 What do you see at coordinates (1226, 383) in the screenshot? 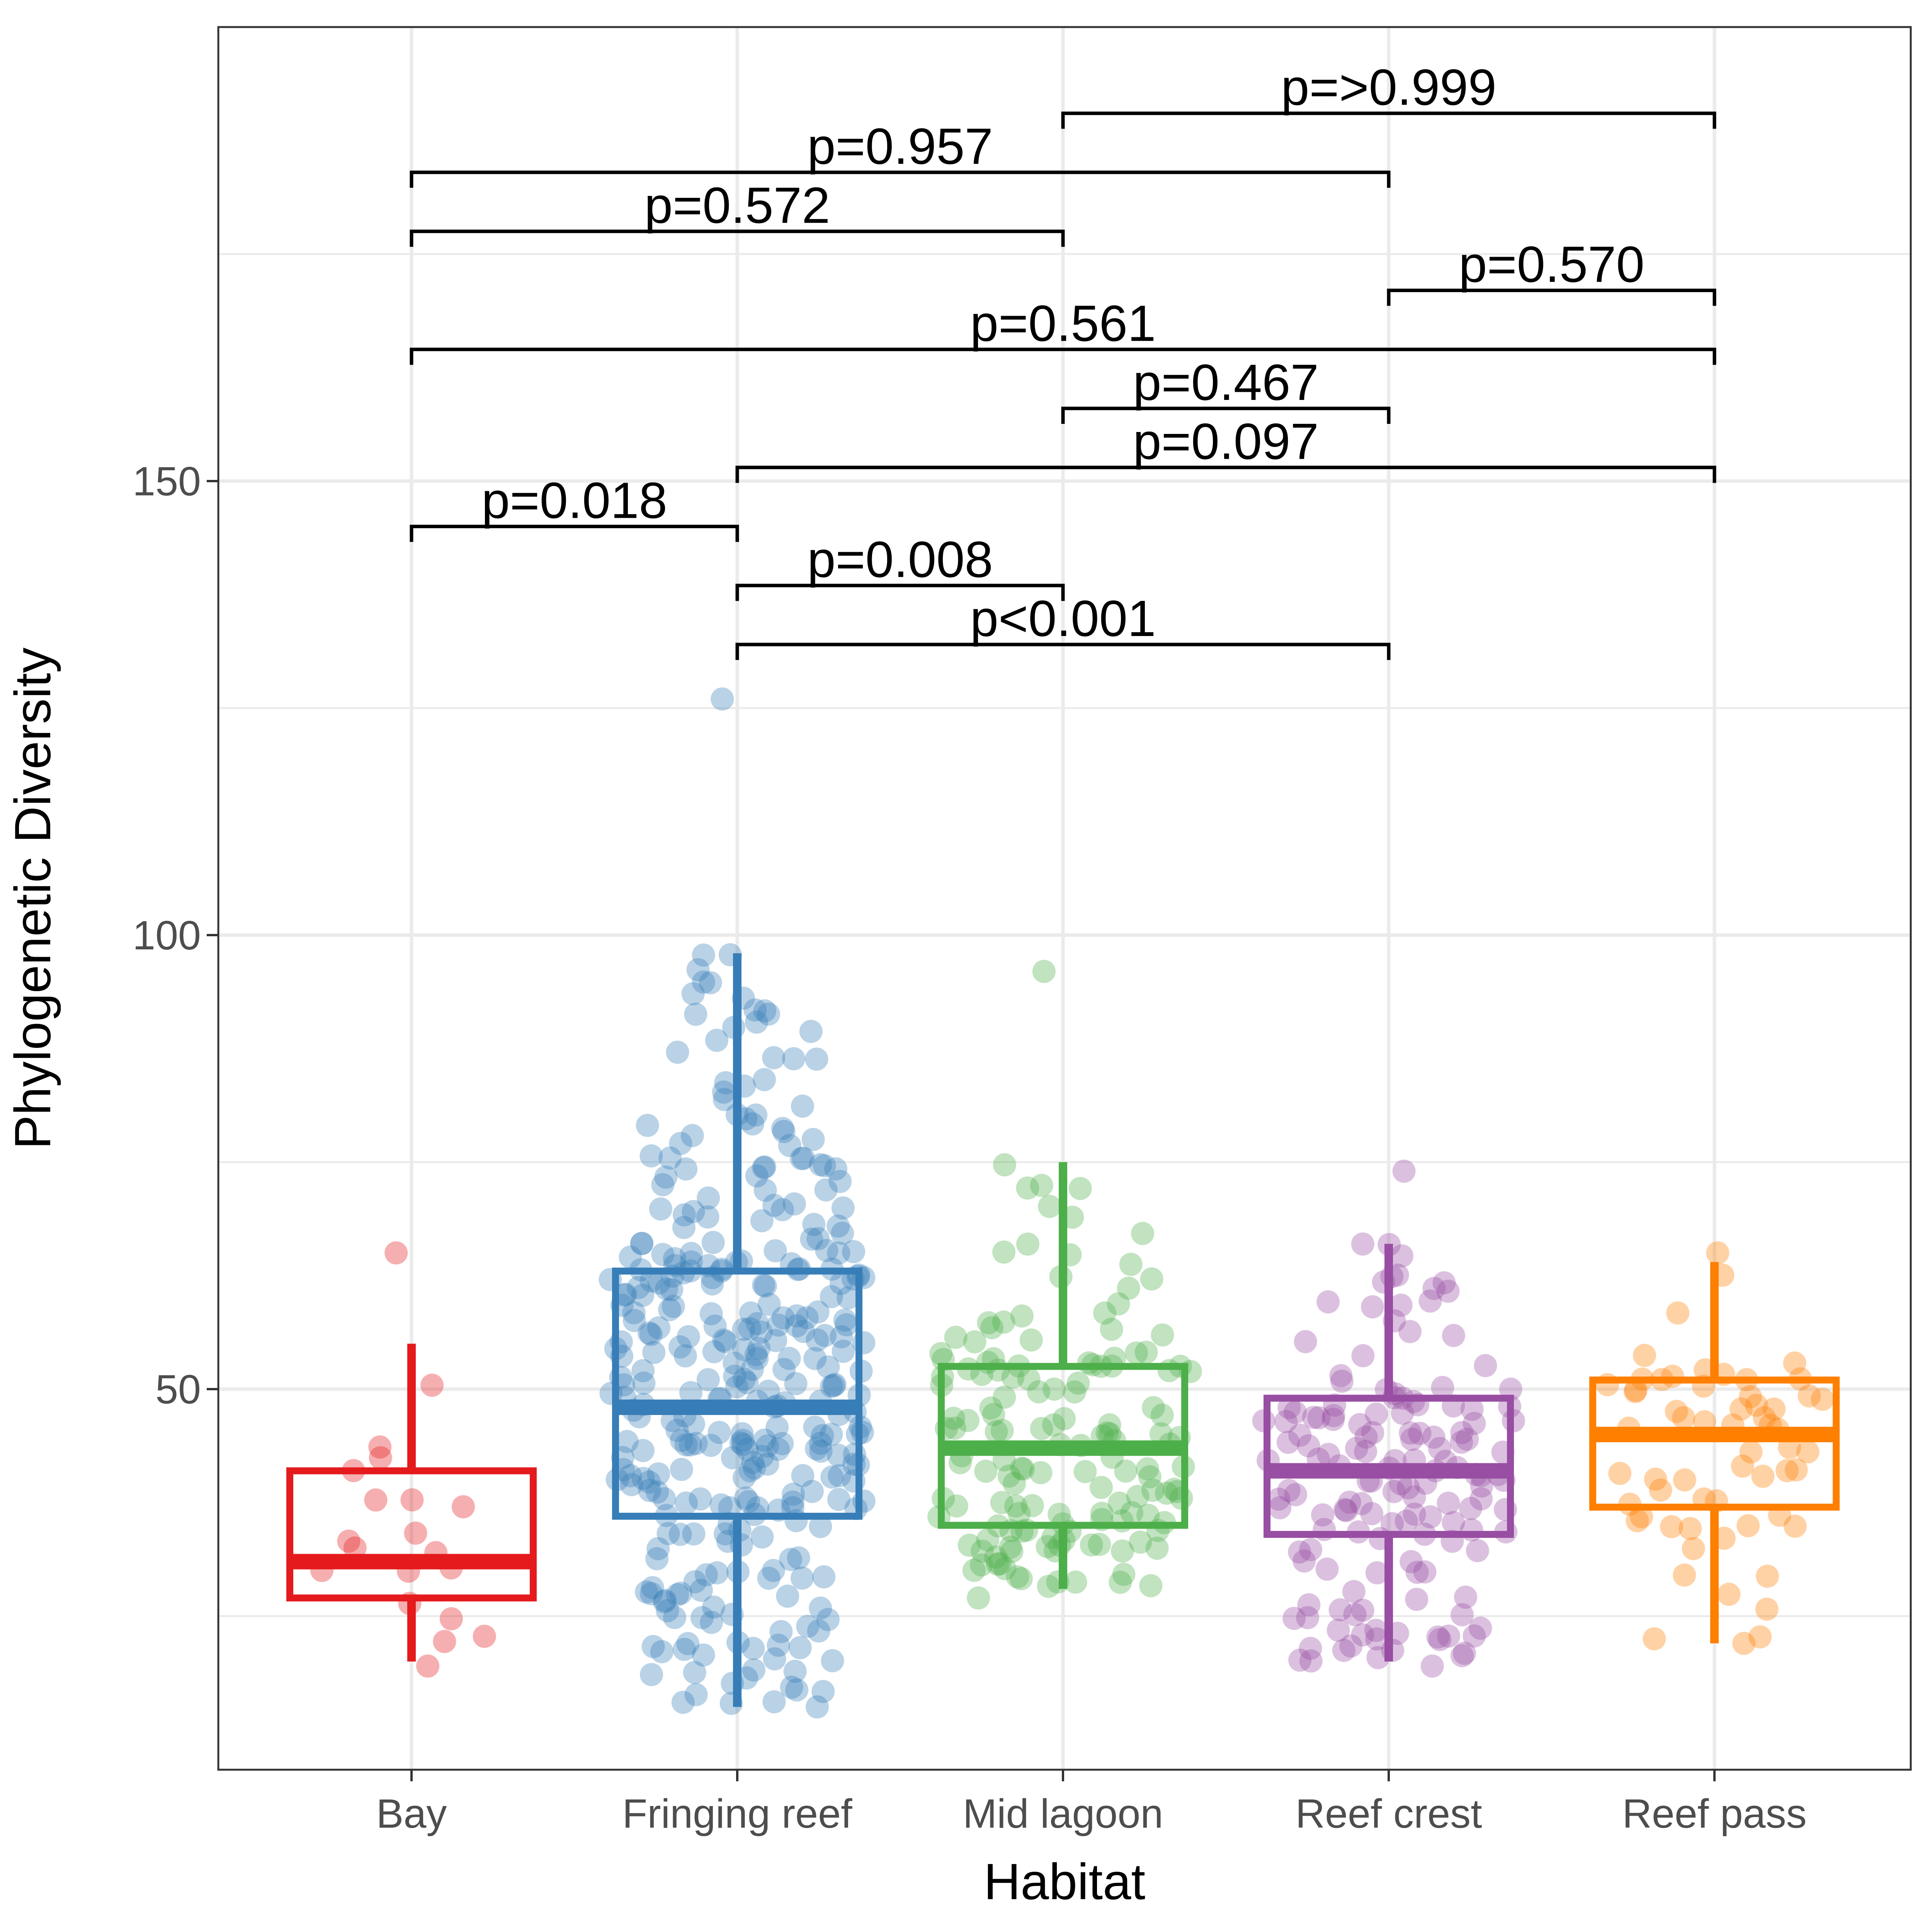
I see `p-value-label: p=0.467` at bounding box center [1226, 383].